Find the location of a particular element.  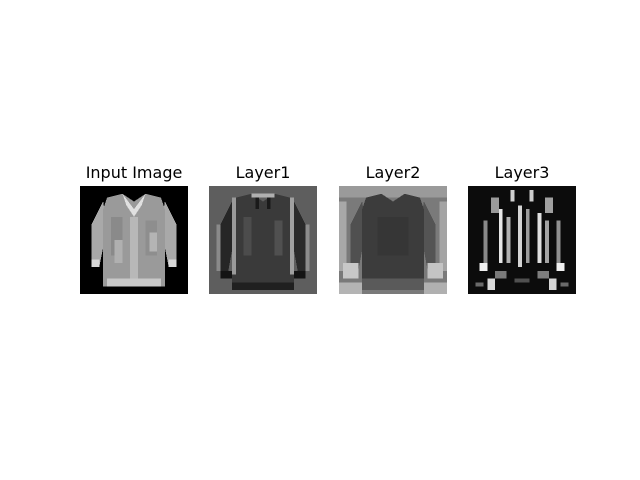

input-image is located at coordinates (134, 240).